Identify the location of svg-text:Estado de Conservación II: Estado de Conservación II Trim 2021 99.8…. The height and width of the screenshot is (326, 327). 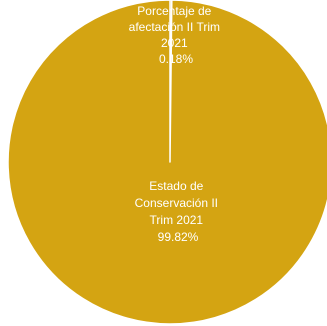
(178, 211).